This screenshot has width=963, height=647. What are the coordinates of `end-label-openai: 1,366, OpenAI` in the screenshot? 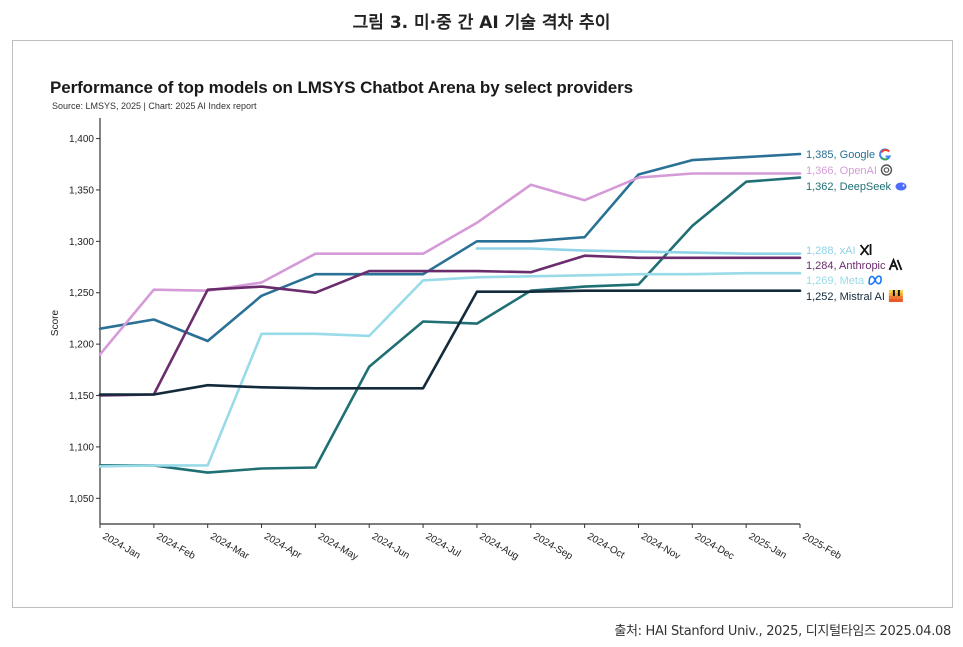 It's located at (841, 171).